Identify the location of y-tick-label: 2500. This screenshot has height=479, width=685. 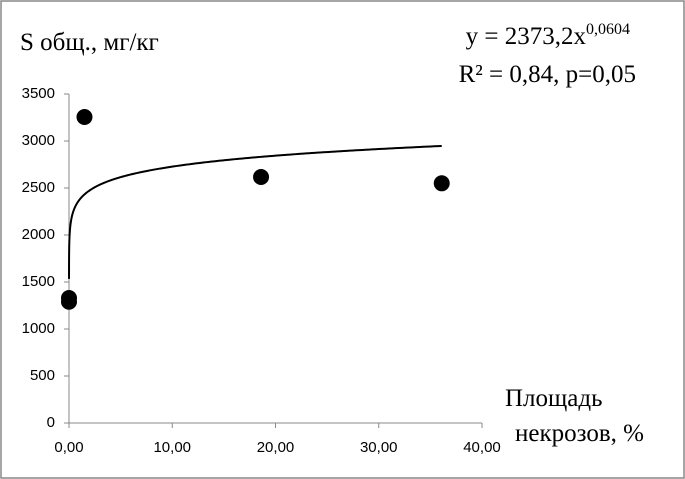
(38, 187).